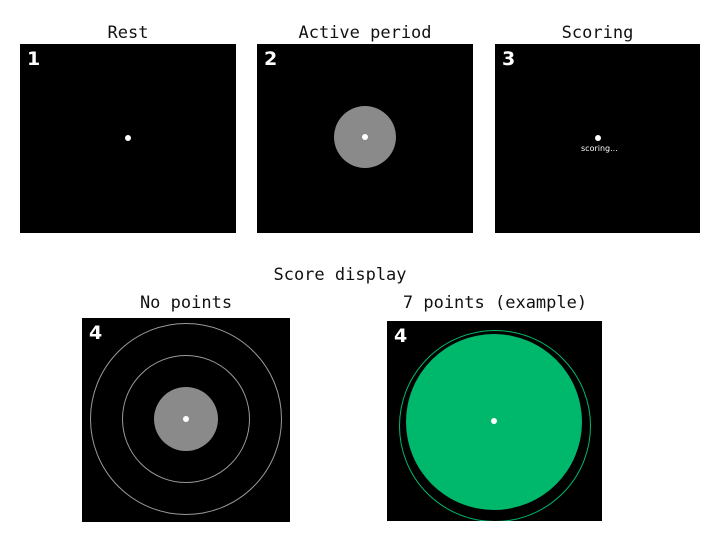  I want to click on panel-5-title: 7 points (example), so click(495, 303).